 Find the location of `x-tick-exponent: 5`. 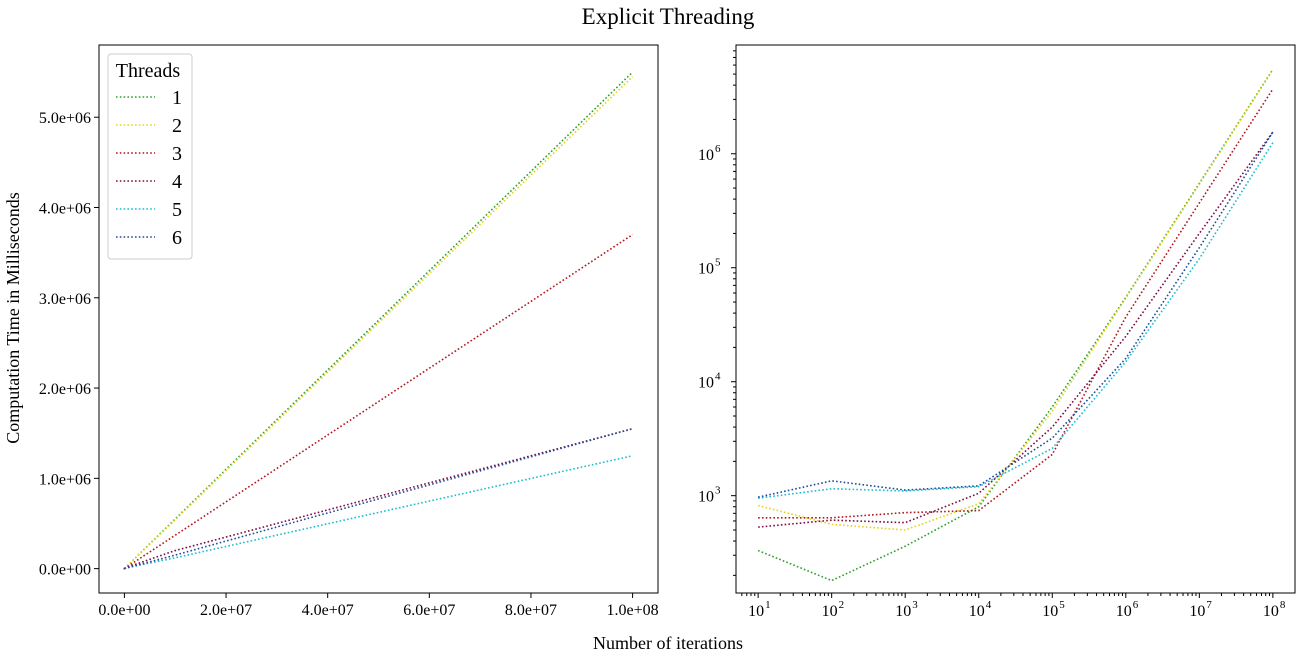

x-tick-exponent: 5 is located at coordinates (1062, 605).